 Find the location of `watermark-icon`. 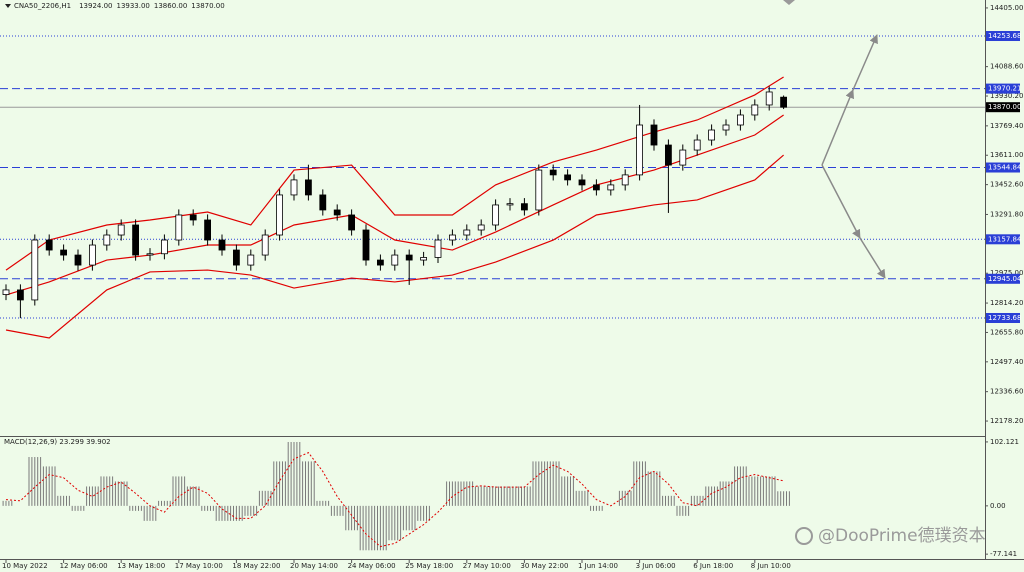

watermark-icon is located at coordinates (804, 536).